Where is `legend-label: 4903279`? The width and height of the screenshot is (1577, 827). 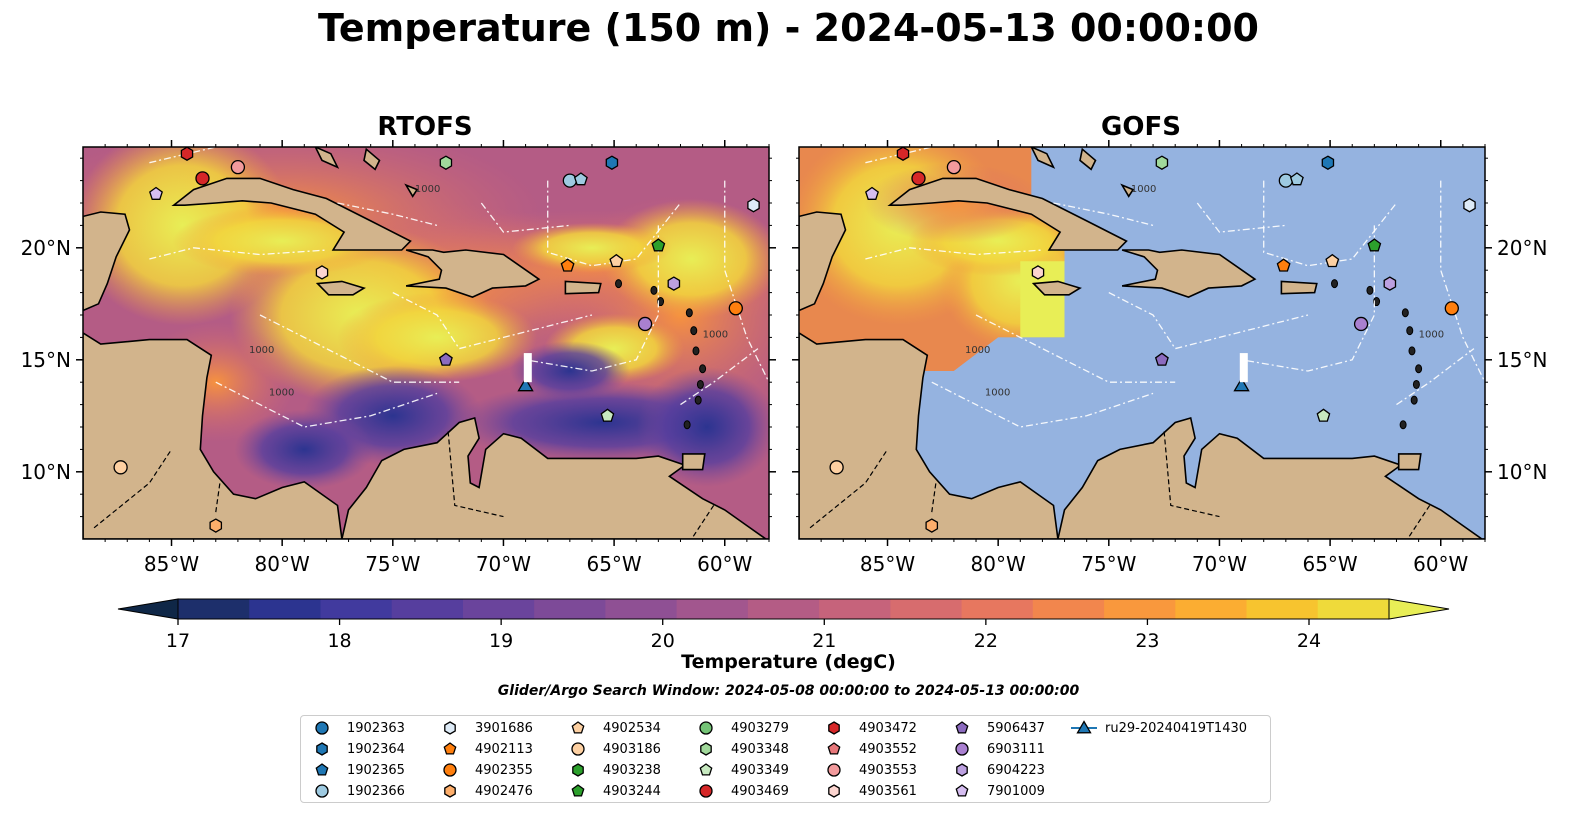
legend-label: 4903279 is located at coordinates (760, 728).